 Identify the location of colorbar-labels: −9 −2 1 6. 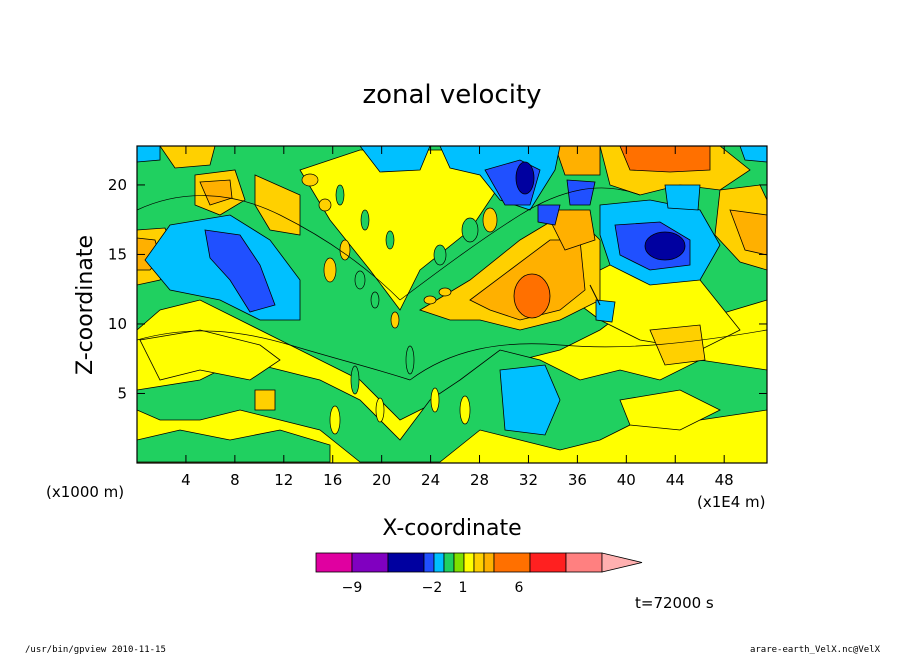
(433, 588).